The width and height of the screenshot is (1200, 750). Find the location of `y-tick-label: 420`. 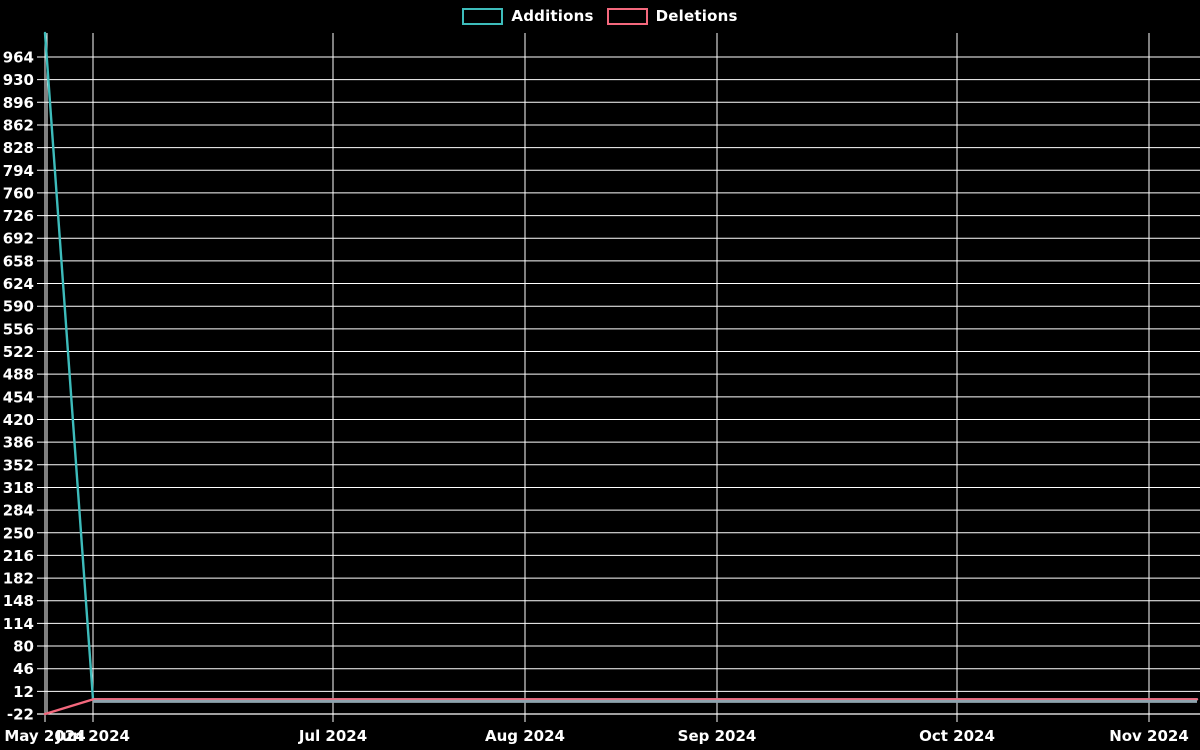

y-tick-label: 420 is located at coordinates (18, 420).